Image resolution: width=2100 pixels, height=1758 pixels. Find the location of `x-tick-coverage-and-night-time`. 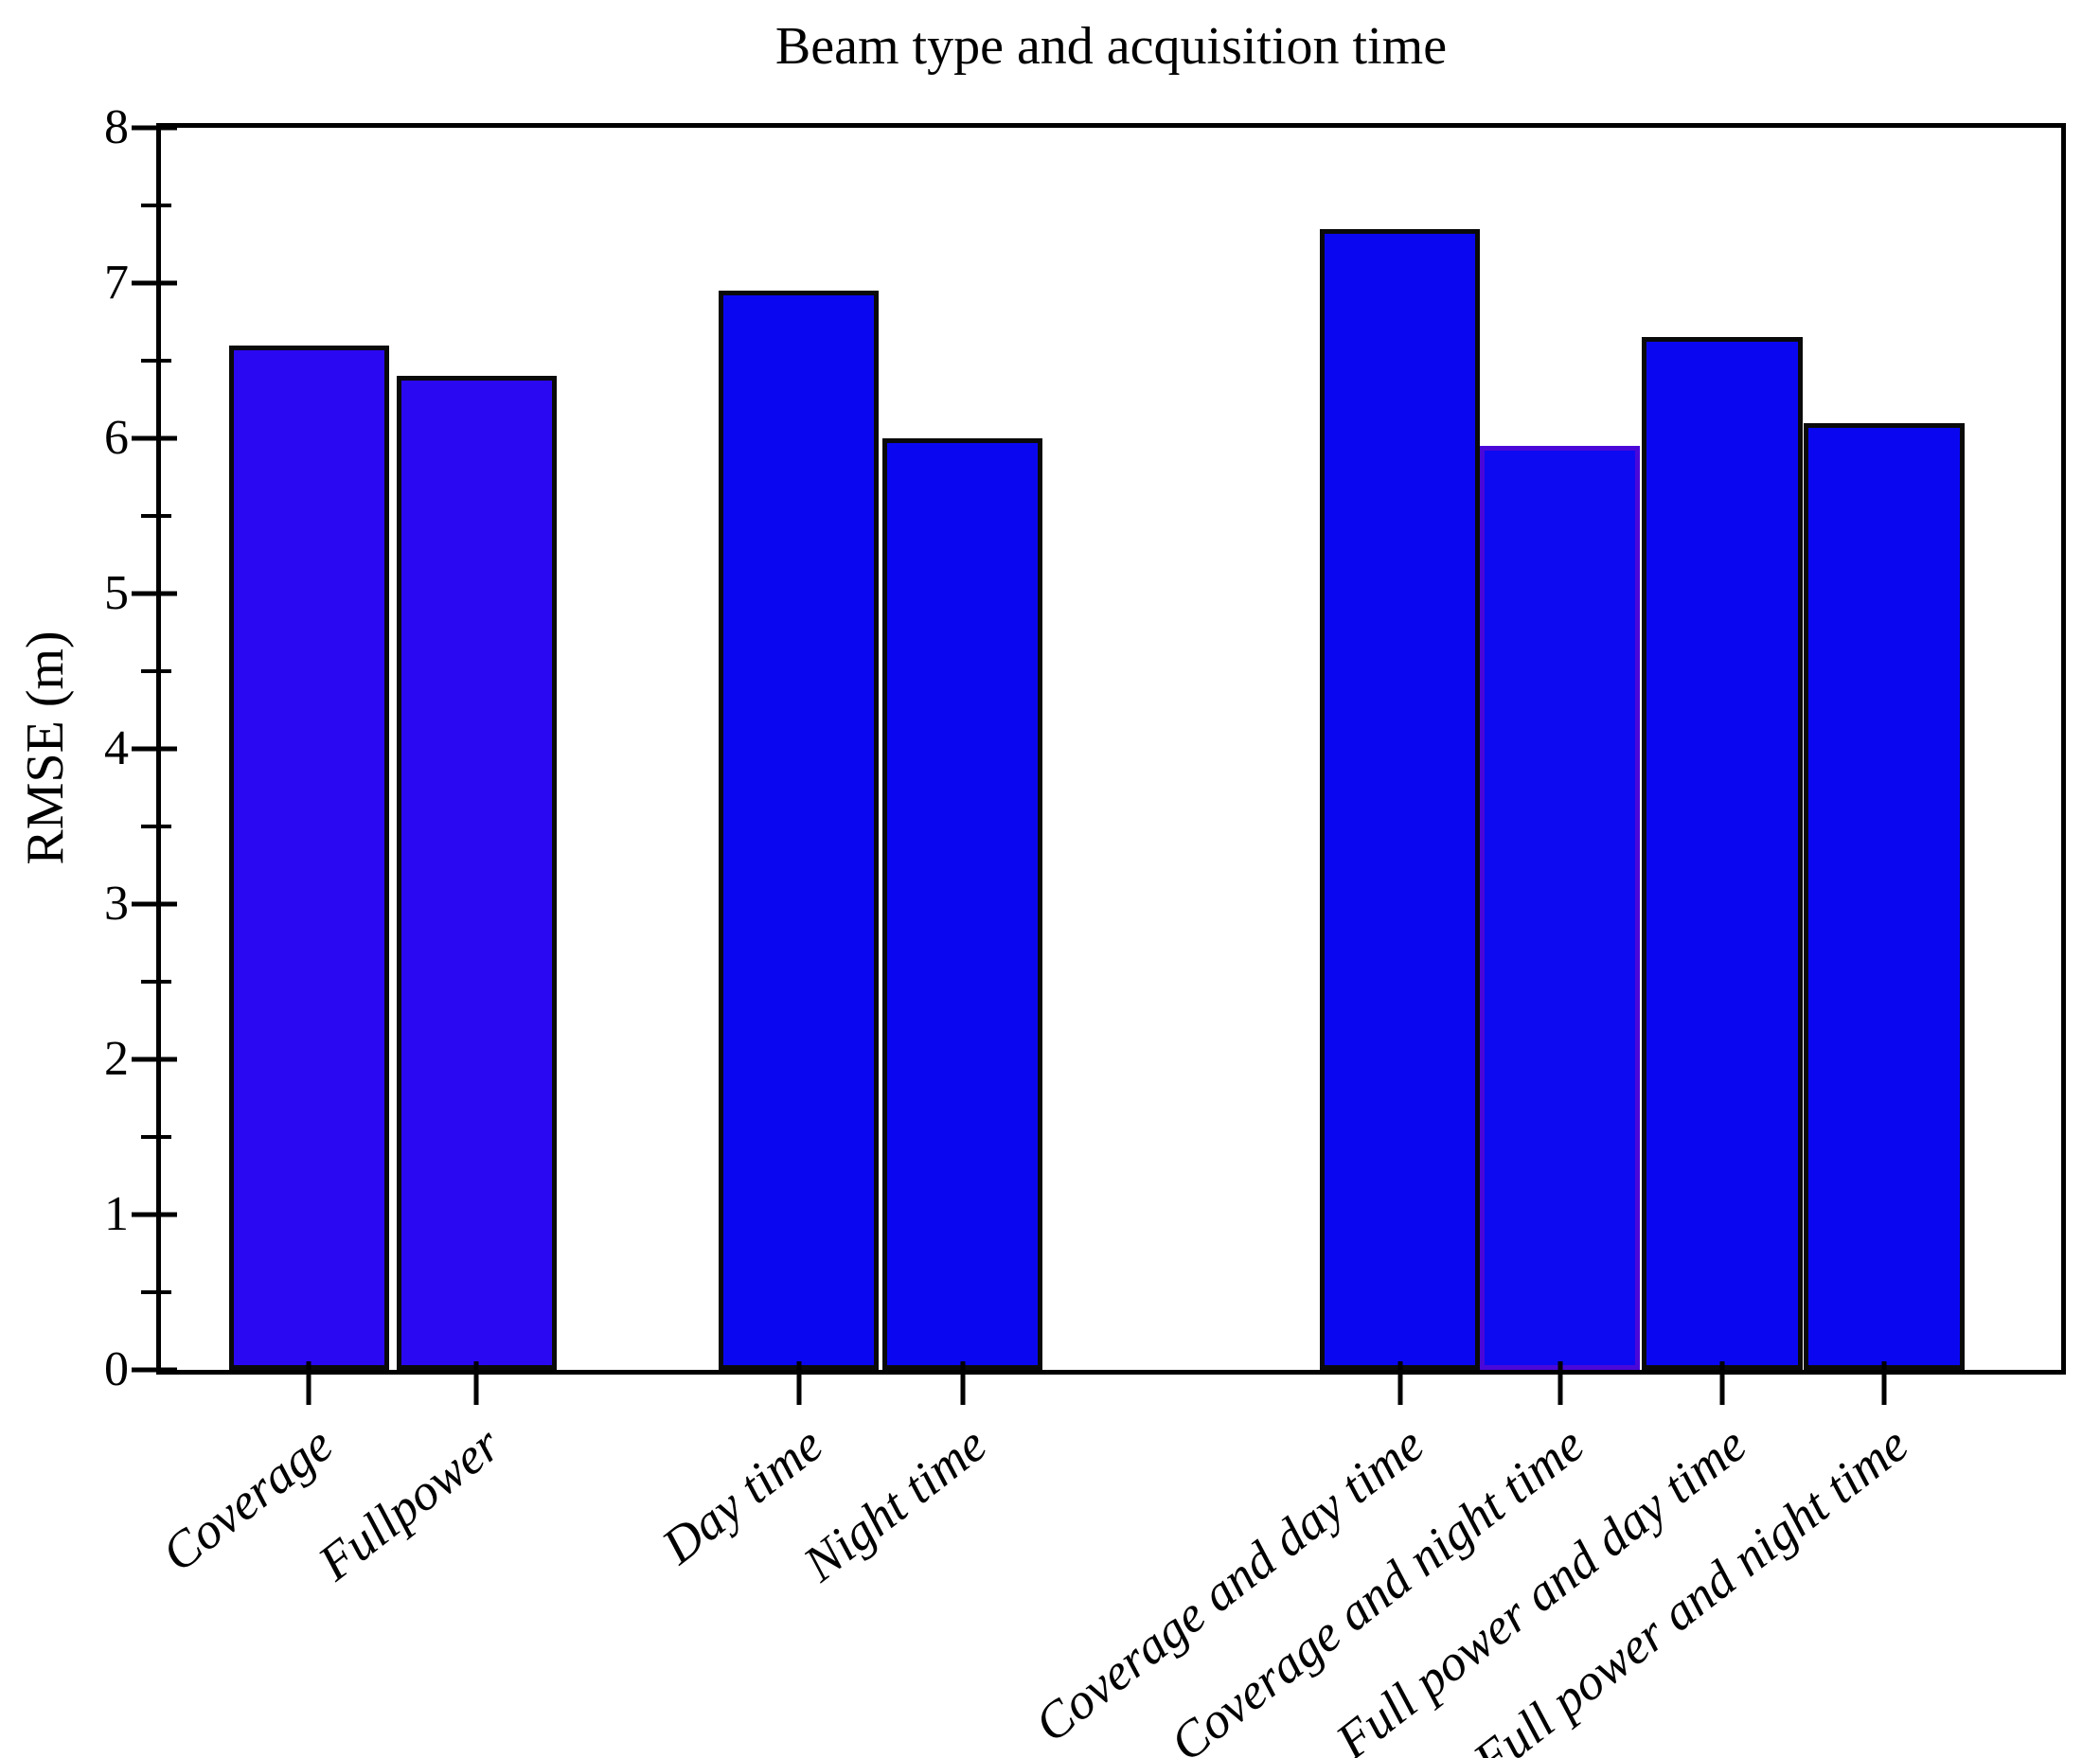

x-tick-coverage-and-night-time is located at coordinates (1560, 1383).